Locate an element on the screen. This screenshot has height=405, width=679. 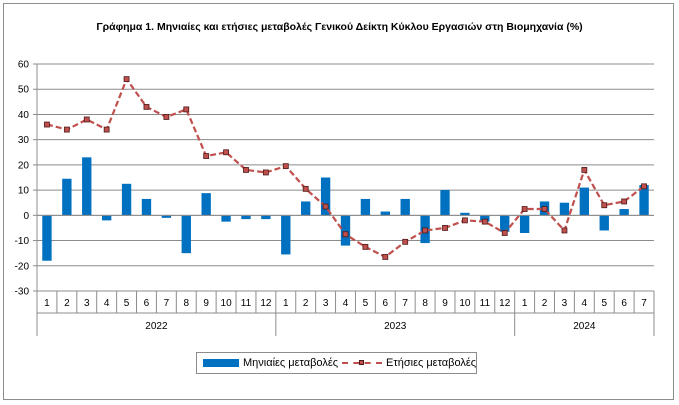
y-tick-label: 40 is located at coordinates (24, 115).